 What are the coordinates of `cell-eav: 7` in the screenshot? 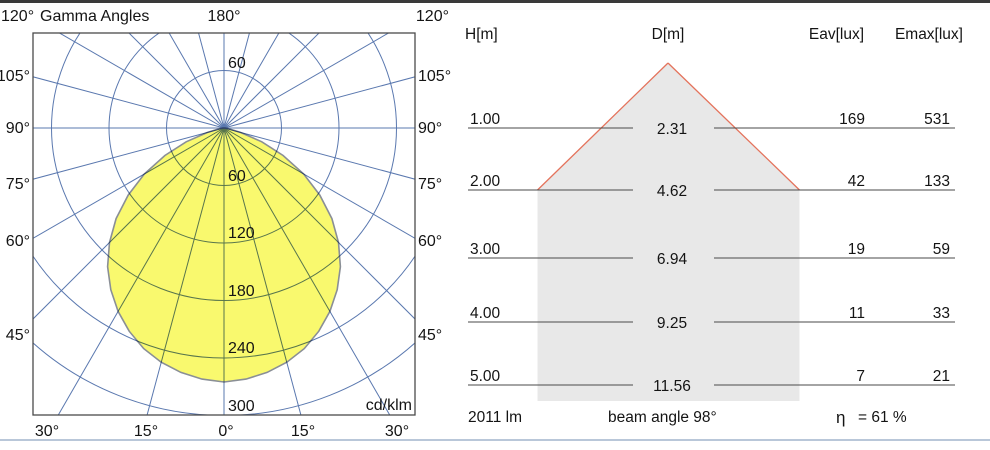 It's located at (860, 376).